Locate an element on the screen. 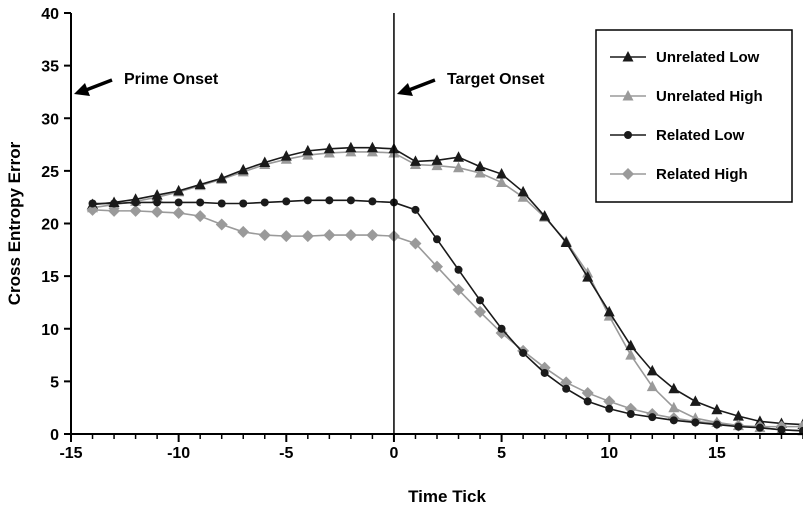  y-axis-title: Cross Entropy Error is located at coordinates (14, 223).